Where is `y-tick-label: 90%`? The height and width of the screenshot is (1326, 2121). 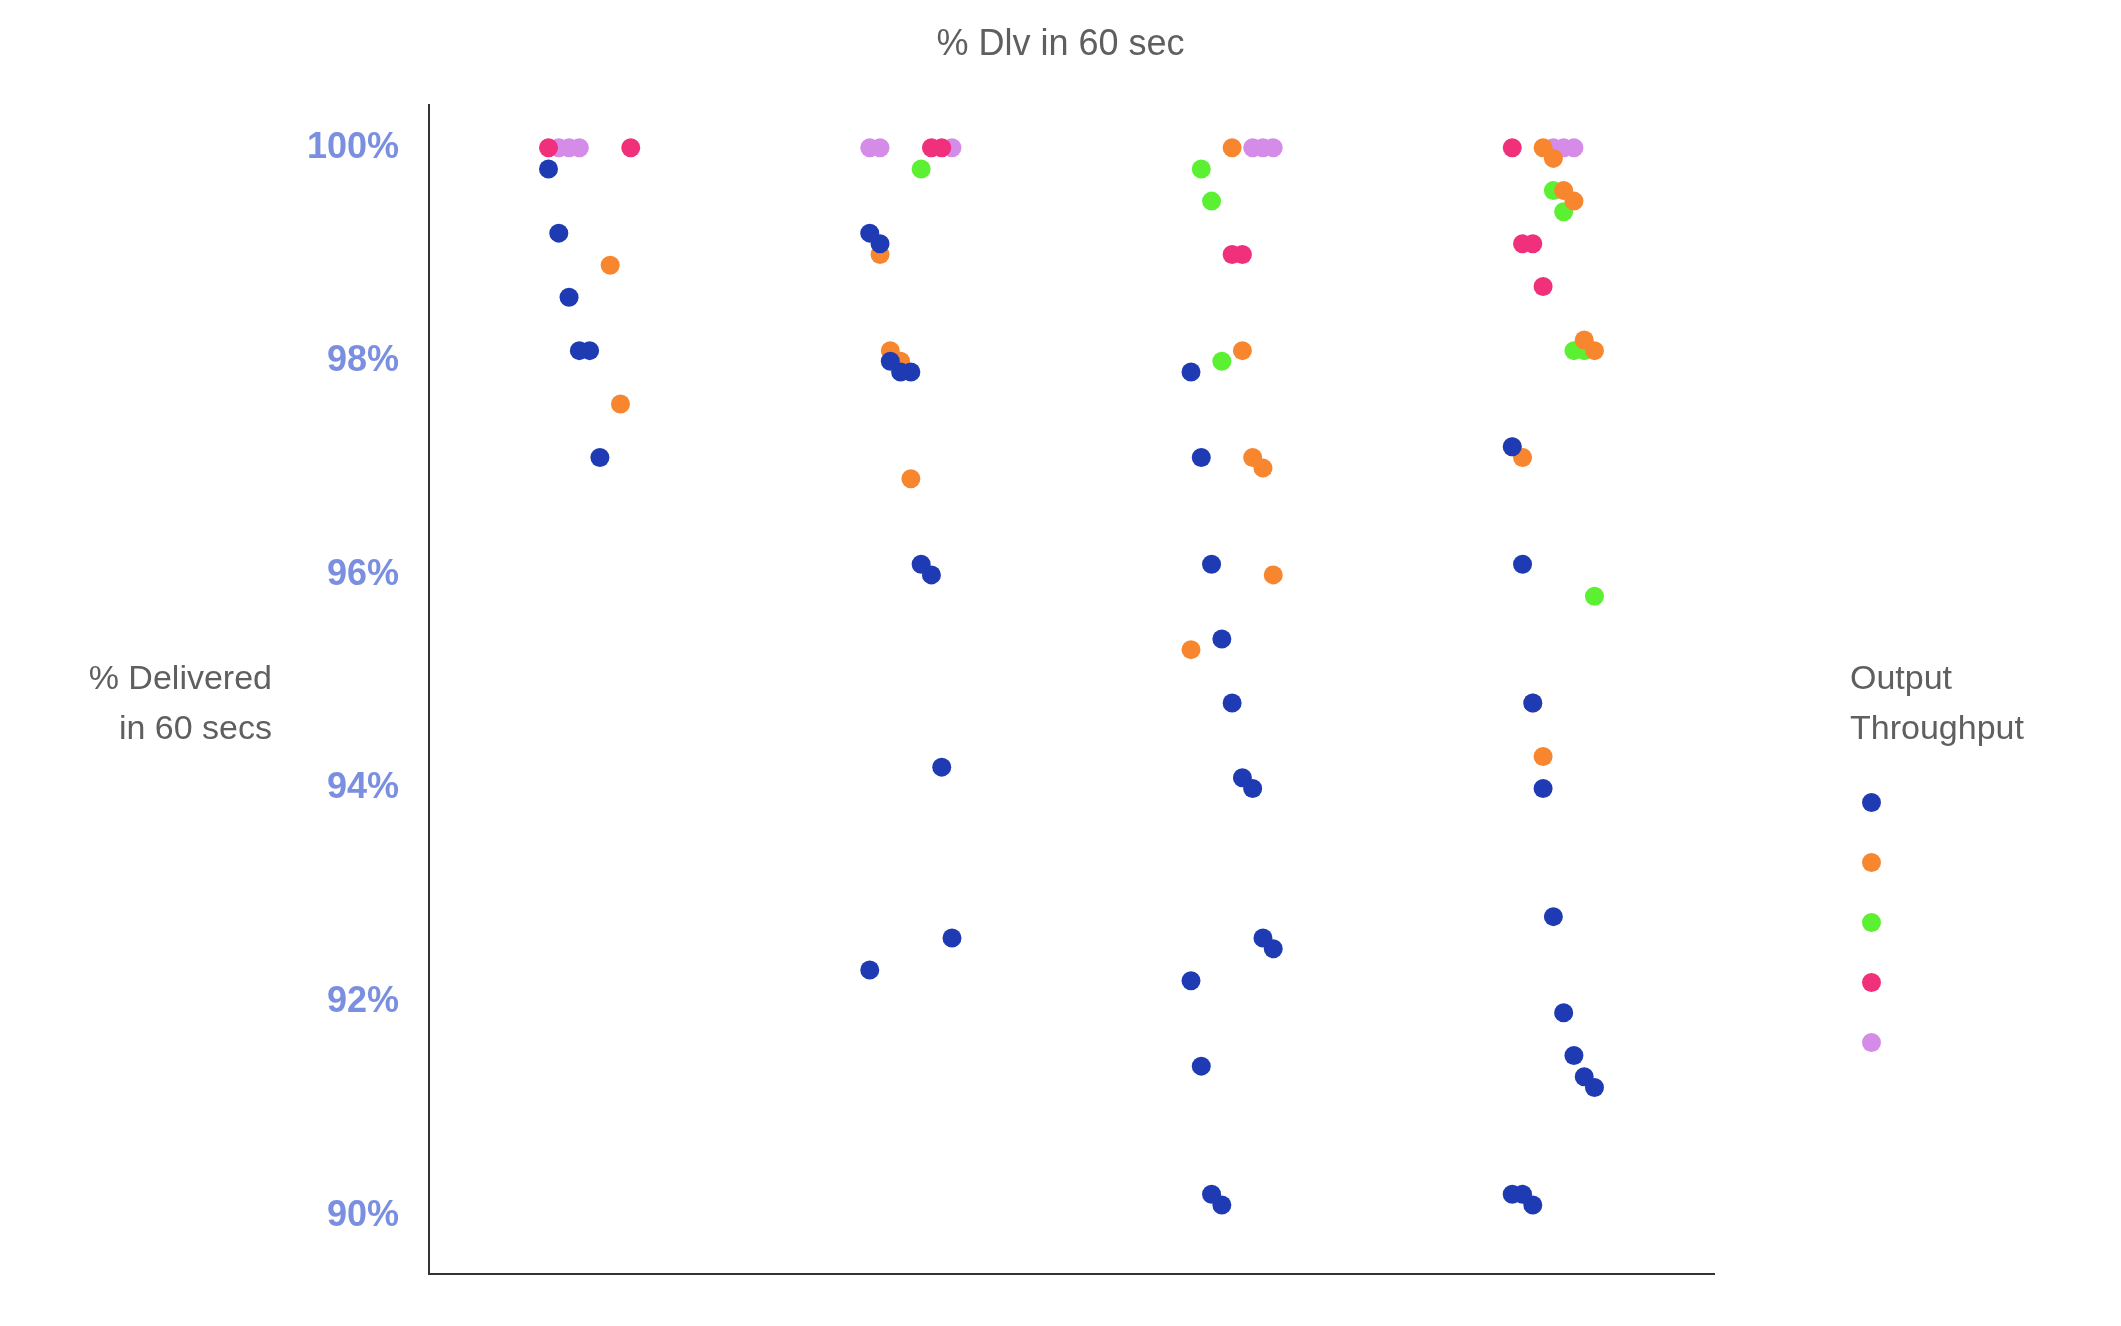
y-tick-label: 90% is located at coordinates (362, 1213).